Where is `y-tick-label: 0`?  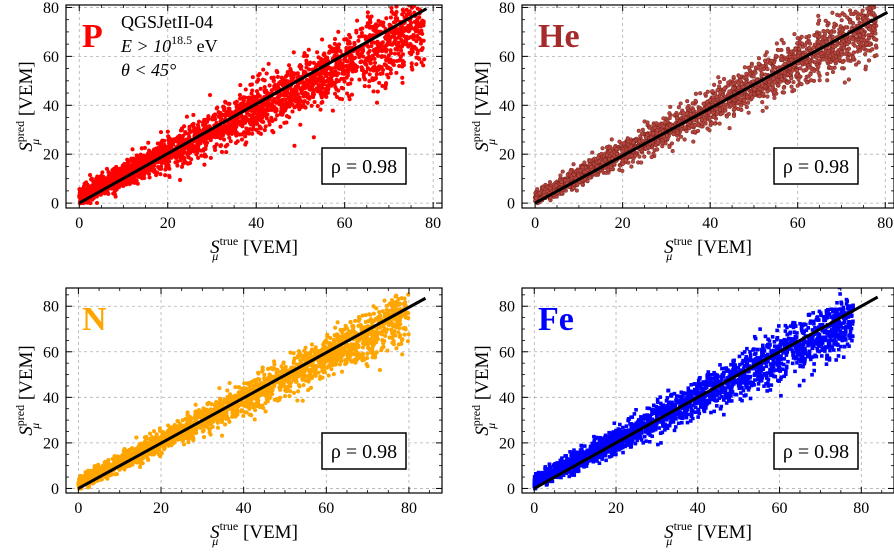
y-tick-label: 0 is located at coordinates (55, 204).